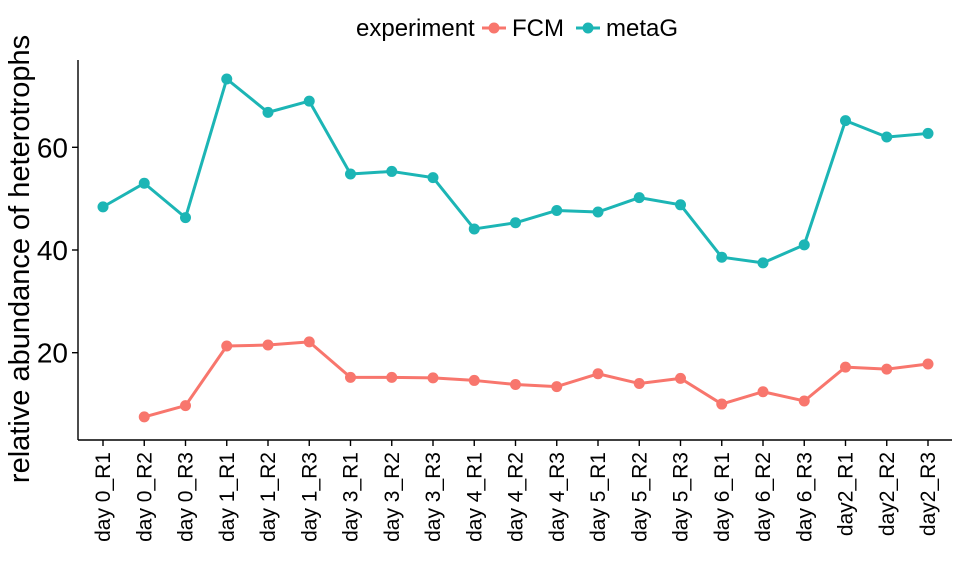 The width and height of the screenshot is (960, 581). I want to click on y-axis-ticks: 20 40 60, so click(57, 250).